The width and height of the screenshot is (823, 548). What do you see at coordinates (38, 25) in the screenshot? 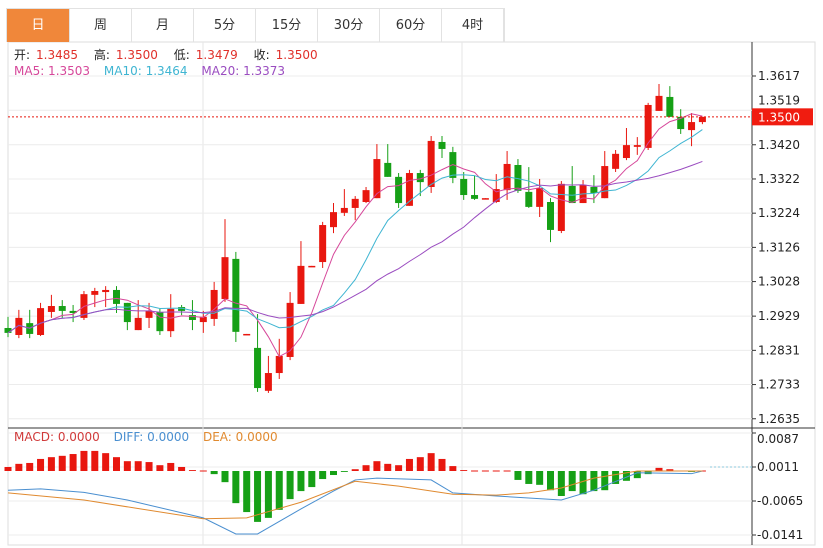
I see `tab-0: 日` at bounding box center [38, 25].